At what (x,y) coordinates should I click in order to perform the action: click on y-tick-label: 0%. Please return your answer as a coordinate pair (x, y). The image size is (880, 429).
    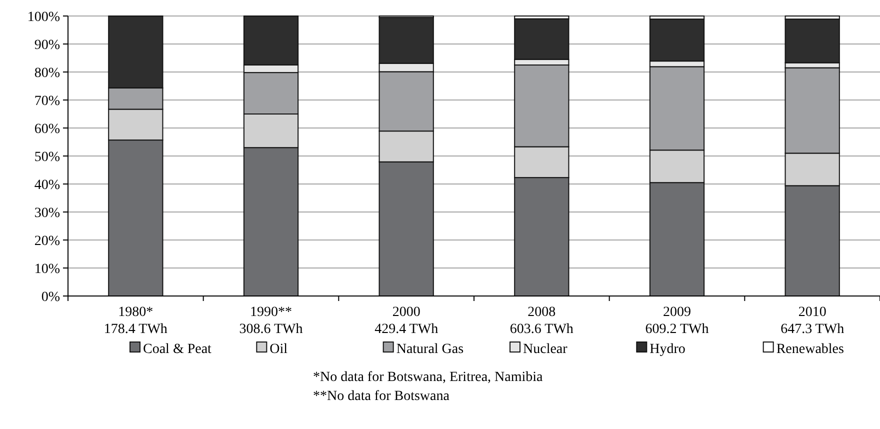
    Looking at the image, I should click on (50, 297).